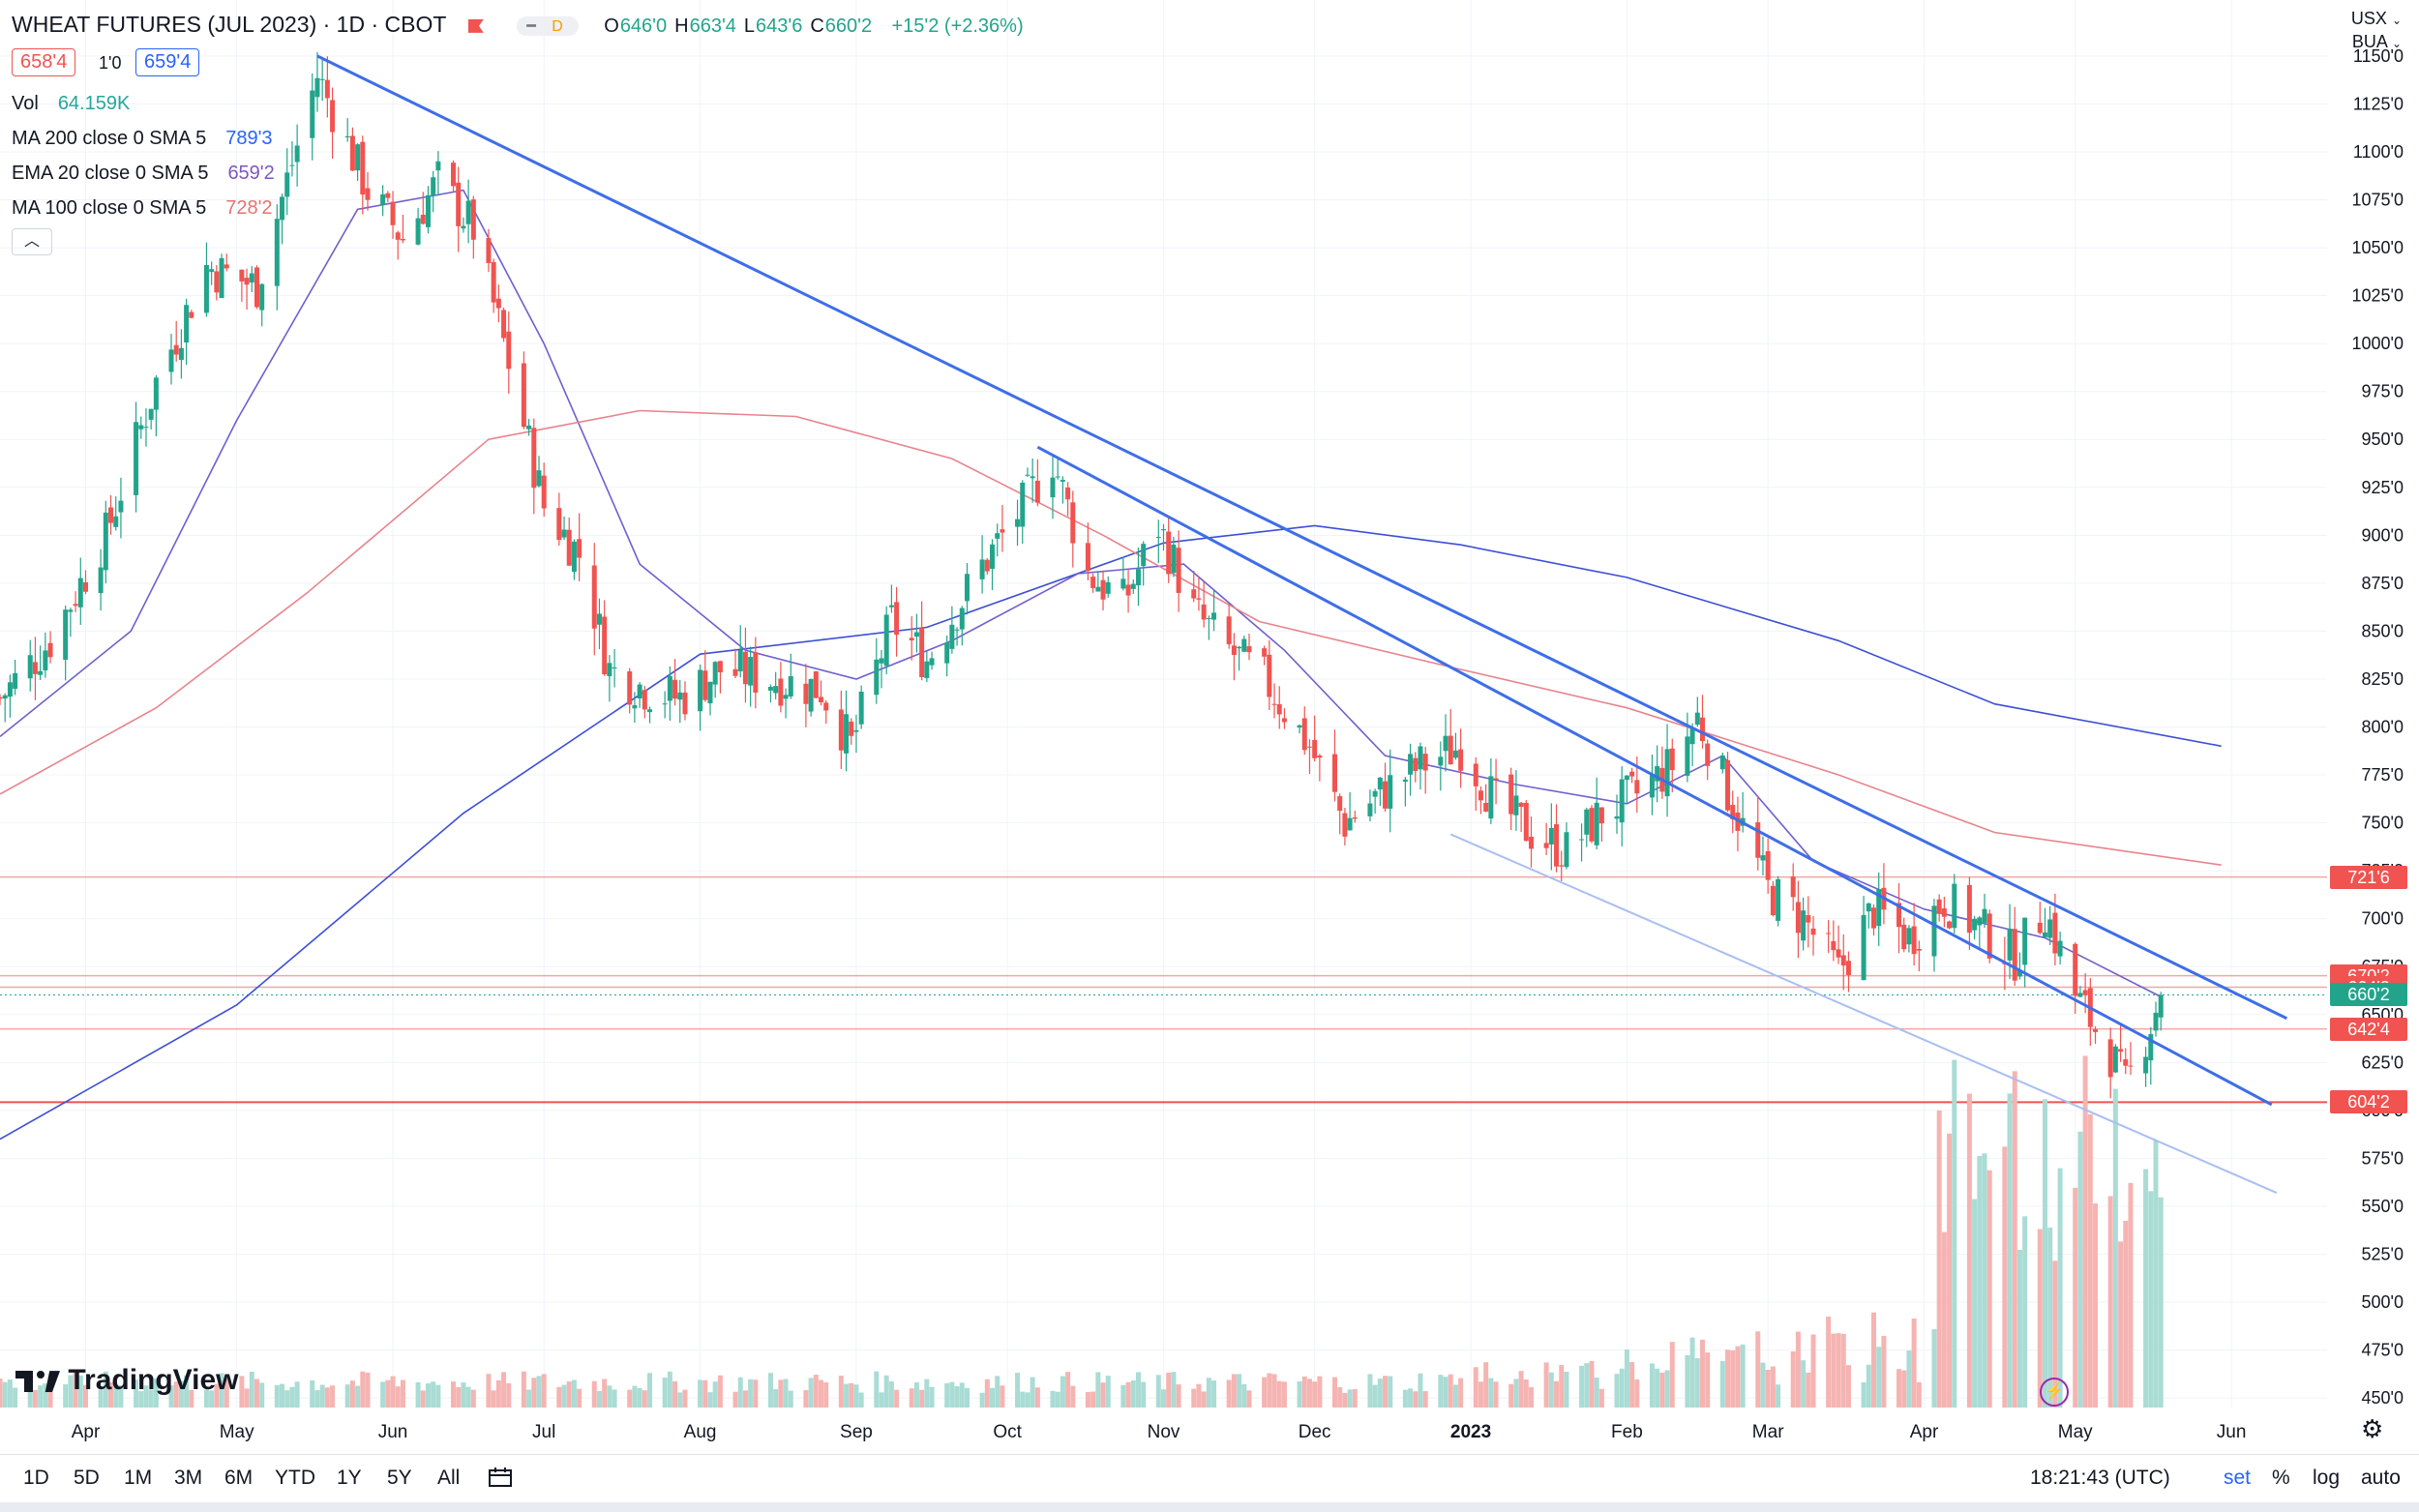 The height and width of the screenshot is (1512, 2419). I want to click on ohlc-h: H663'4, so click(705, 26).